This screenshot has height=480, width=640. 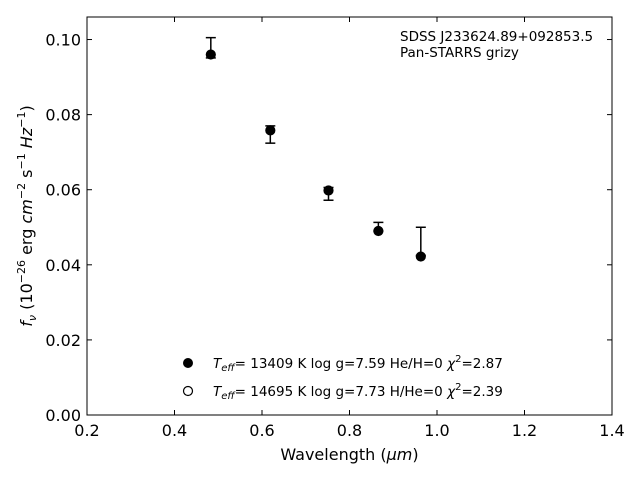 I want to click on x-tick-label: 0.2, so click(x=86, y=430).